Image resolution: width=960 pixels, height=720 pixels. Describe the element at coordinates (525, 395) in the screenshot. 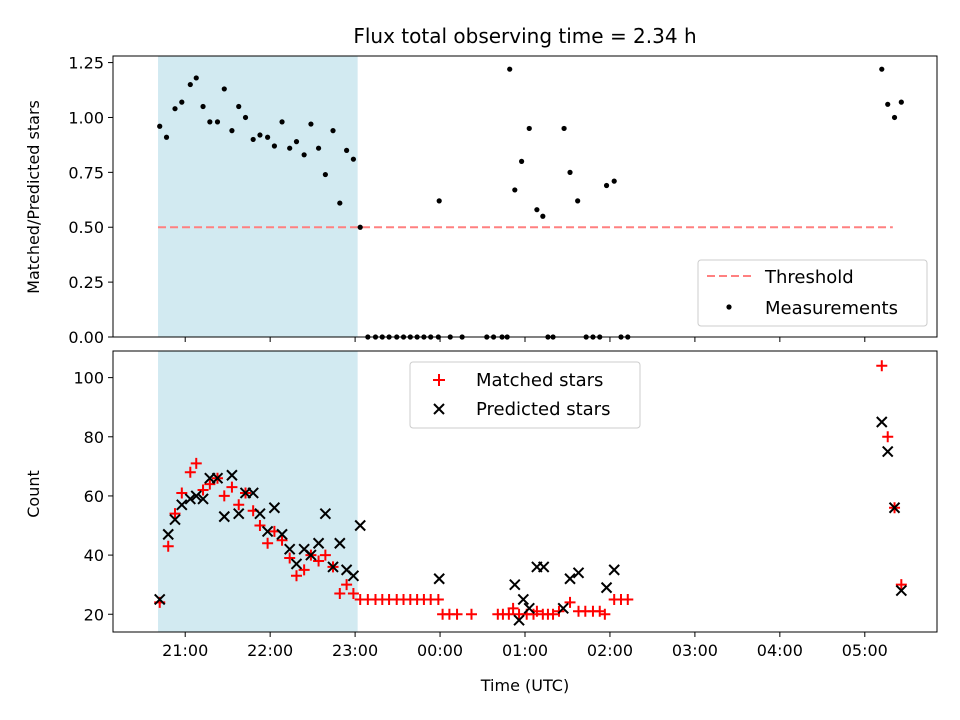

I see `bottom-legend-box` at that location.